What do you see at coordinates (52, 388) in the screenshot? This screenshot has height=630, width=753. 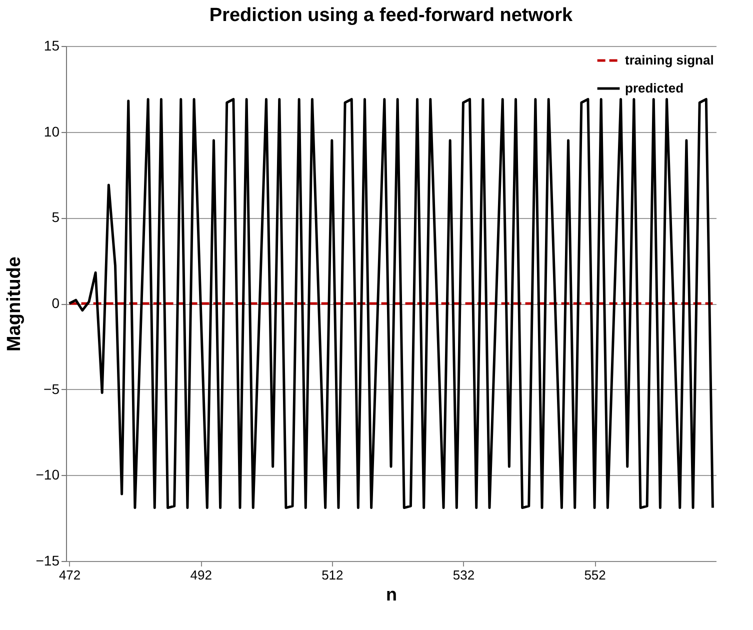 I see `y-tick-label: −5` at bounding box center [52, 388].